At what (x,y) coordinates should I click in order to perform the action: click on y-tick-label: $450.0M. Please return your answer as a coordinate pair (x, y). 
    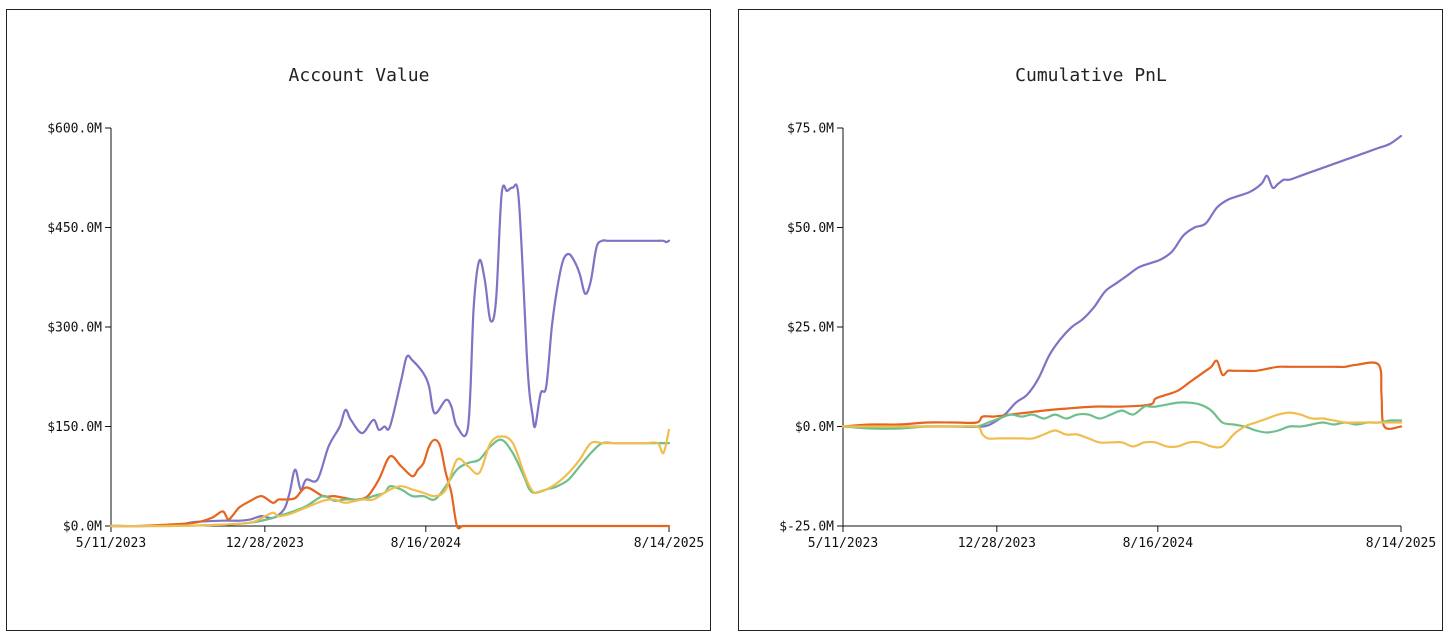
    Looking at the image, I should click on (74, 228).